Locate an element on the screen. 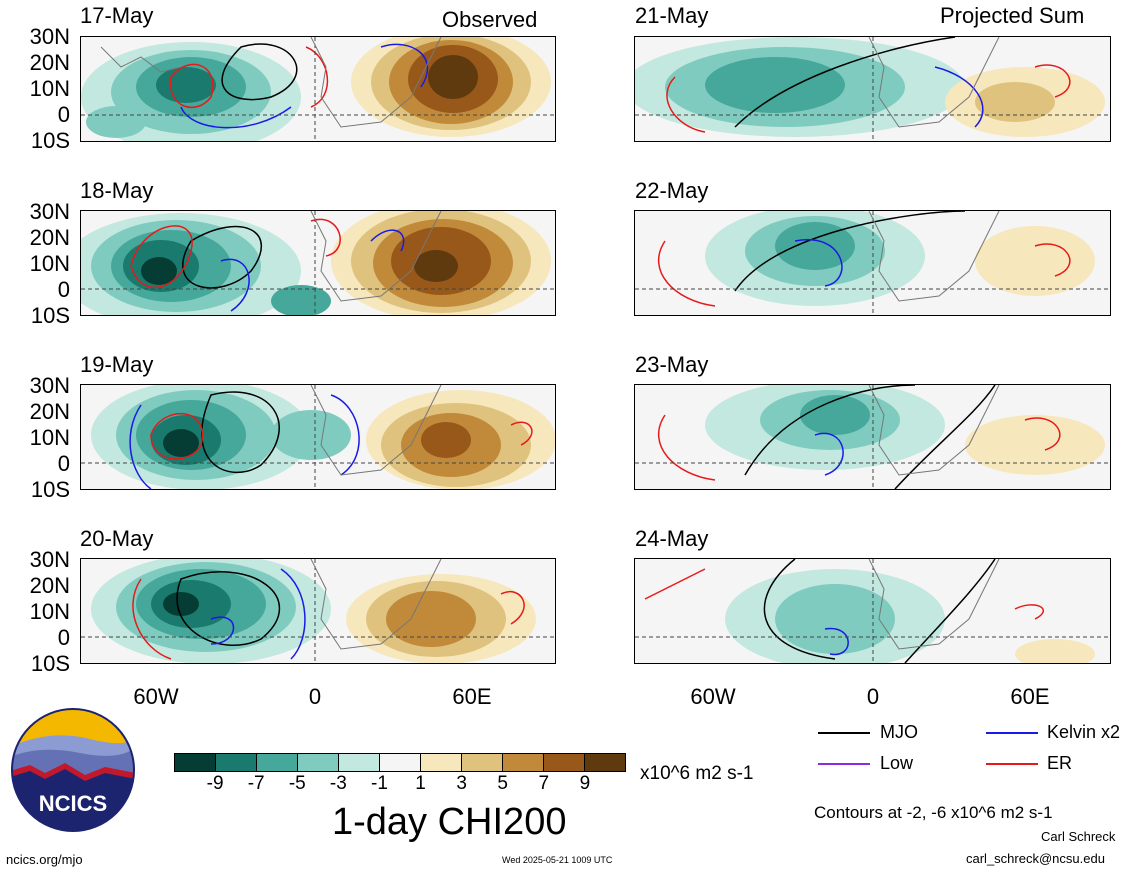 Image resolution: width=1135 pixels, height=872 pixels. contours-note: Contours at -2, -6 x10^6 m2 s-1 is located at coordinates (933, 812).